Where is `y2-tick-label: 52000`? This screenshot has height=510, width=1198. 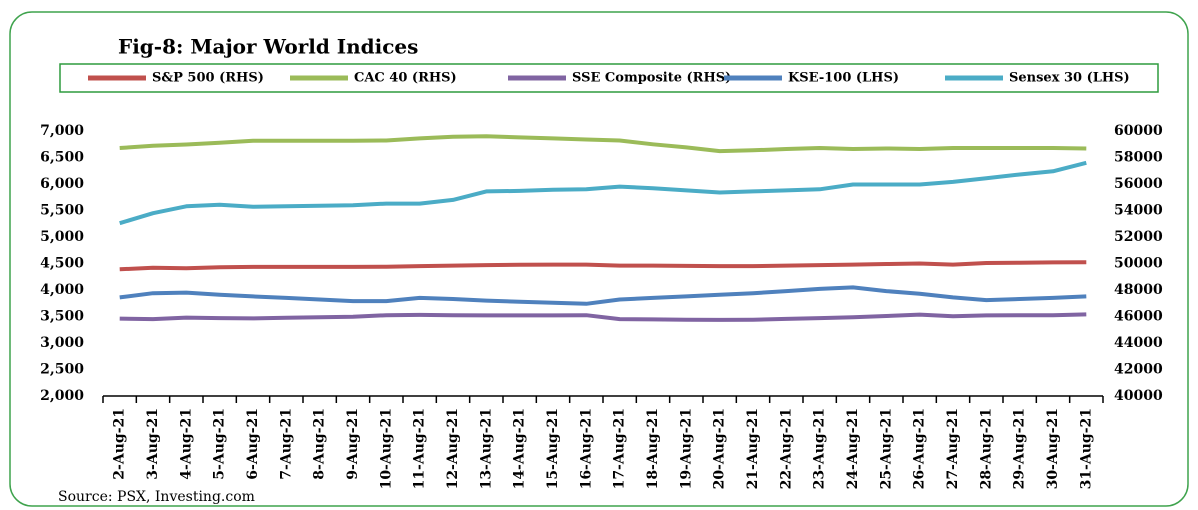
y2-tick-label: 52000 is located at coordinates (1138, 237).